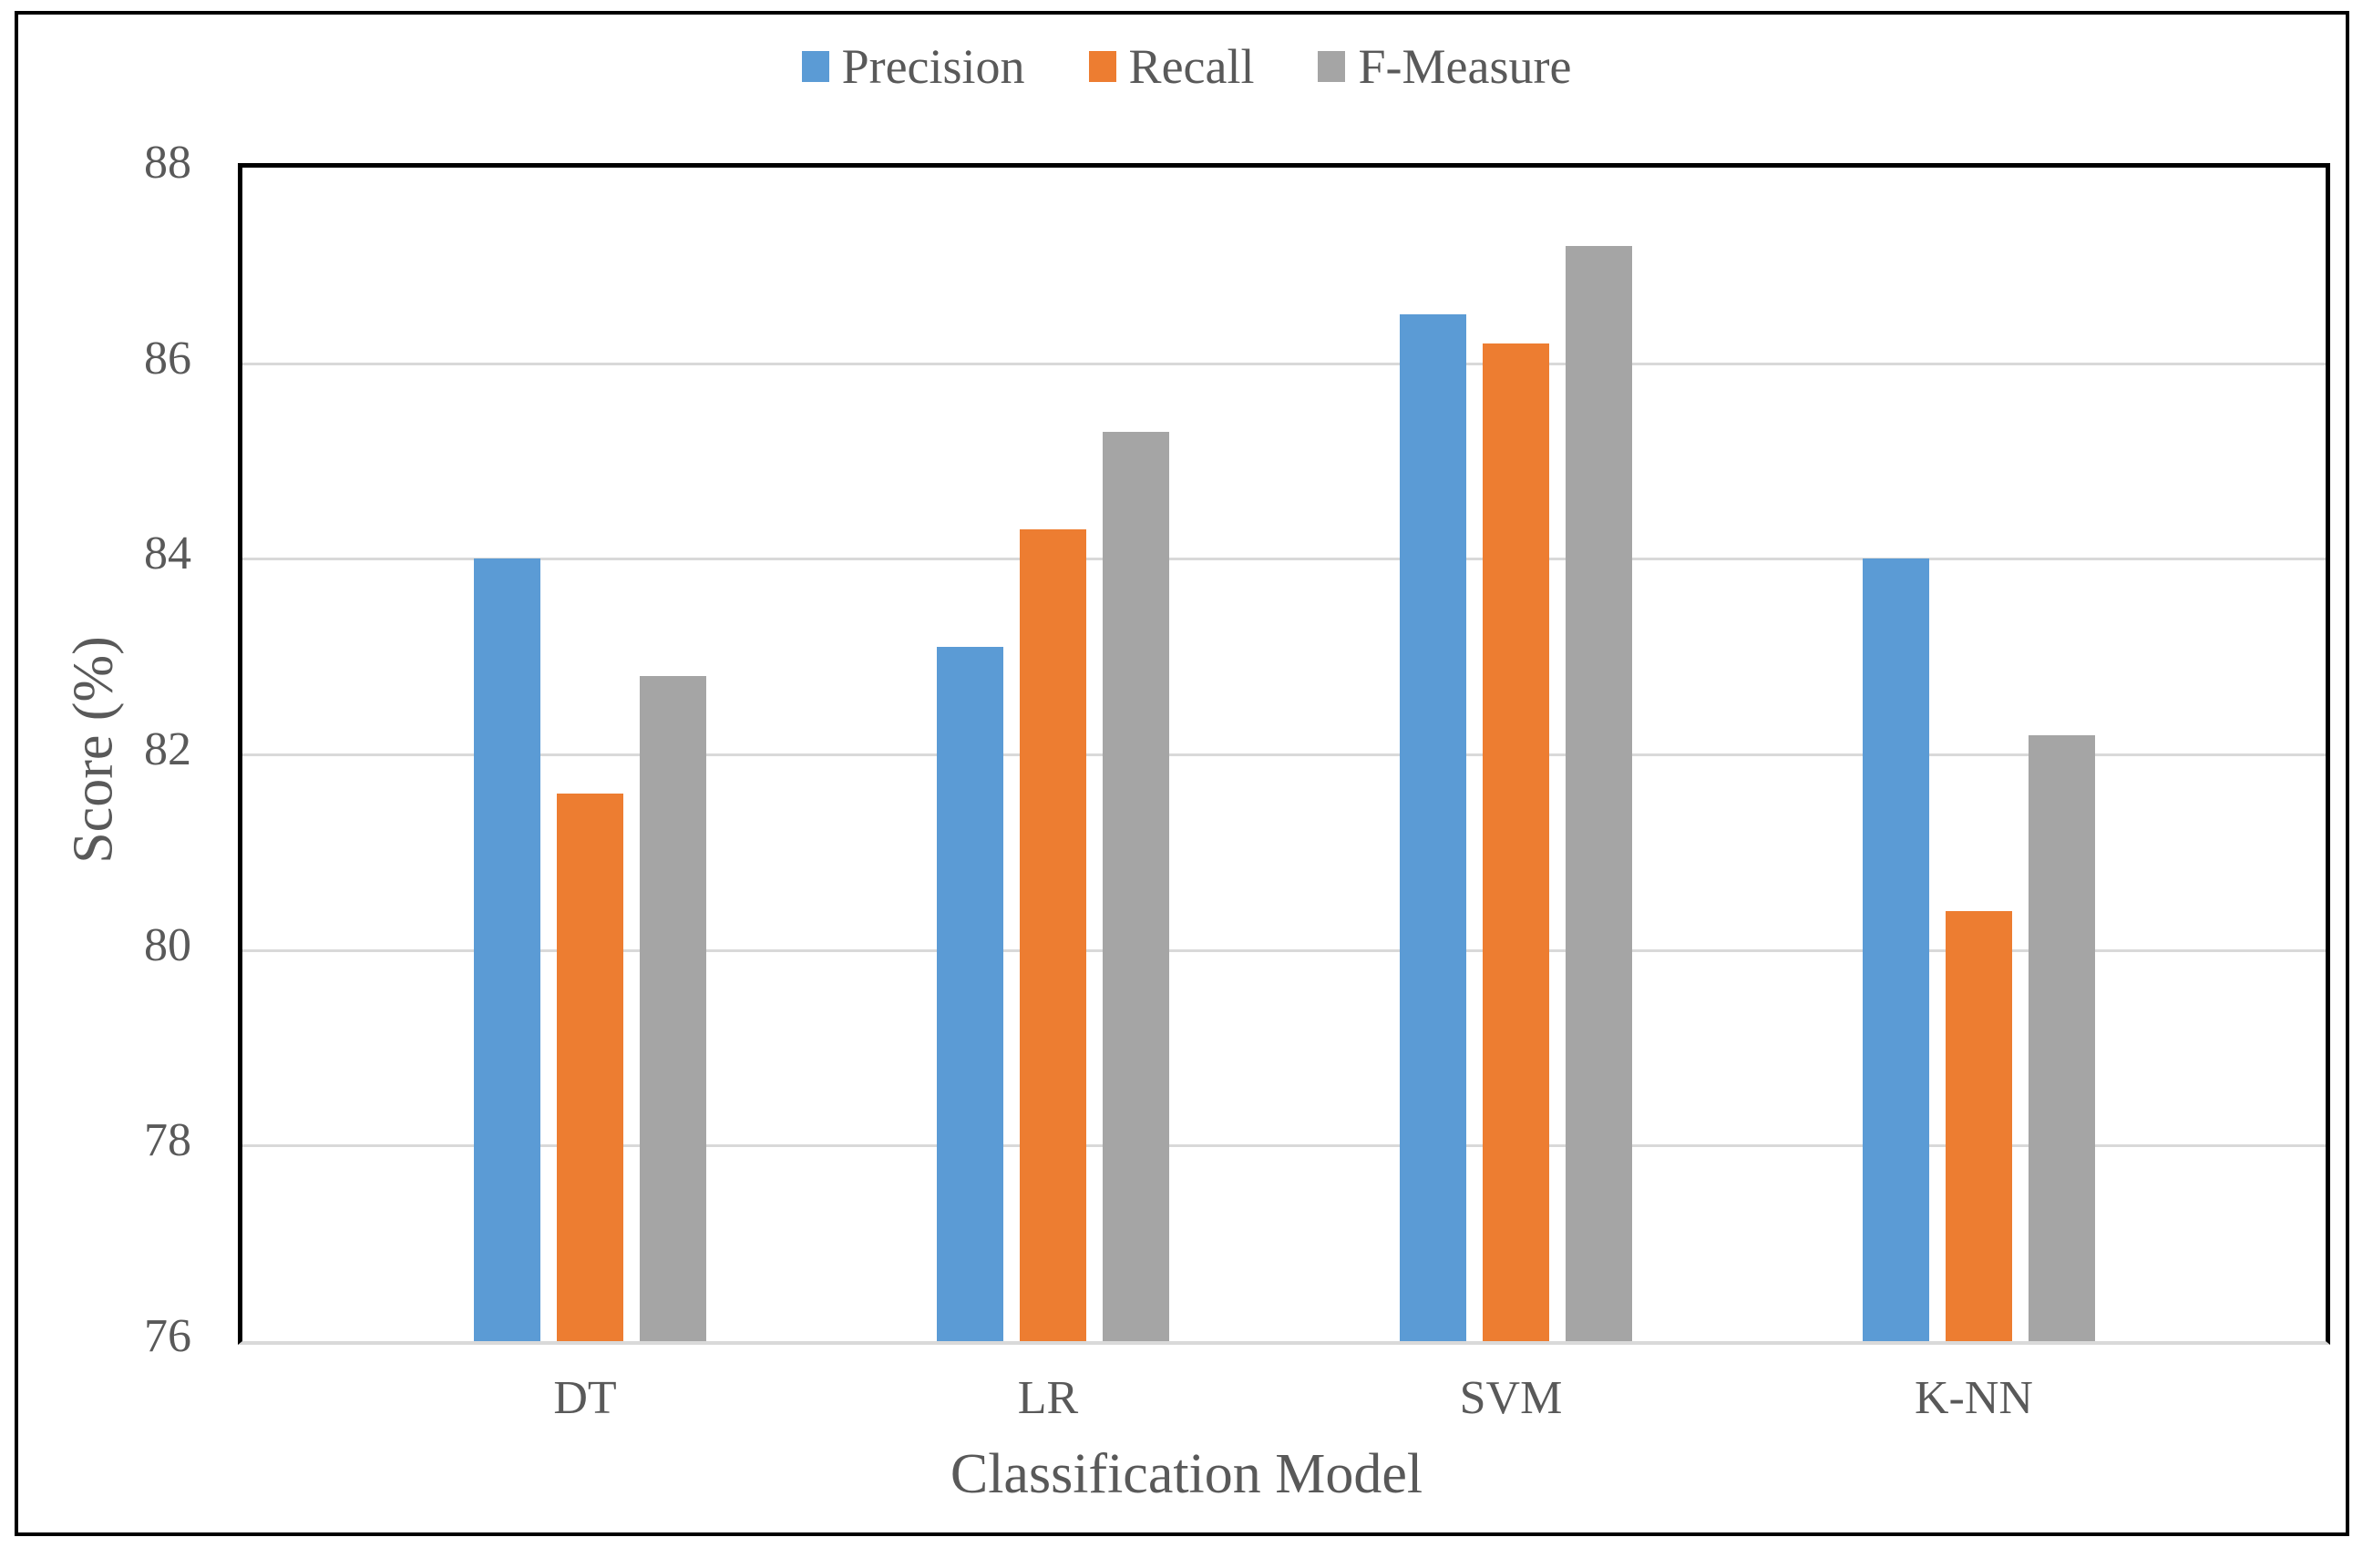  I want to click on bar-recall-lr, so click(1052, 935).